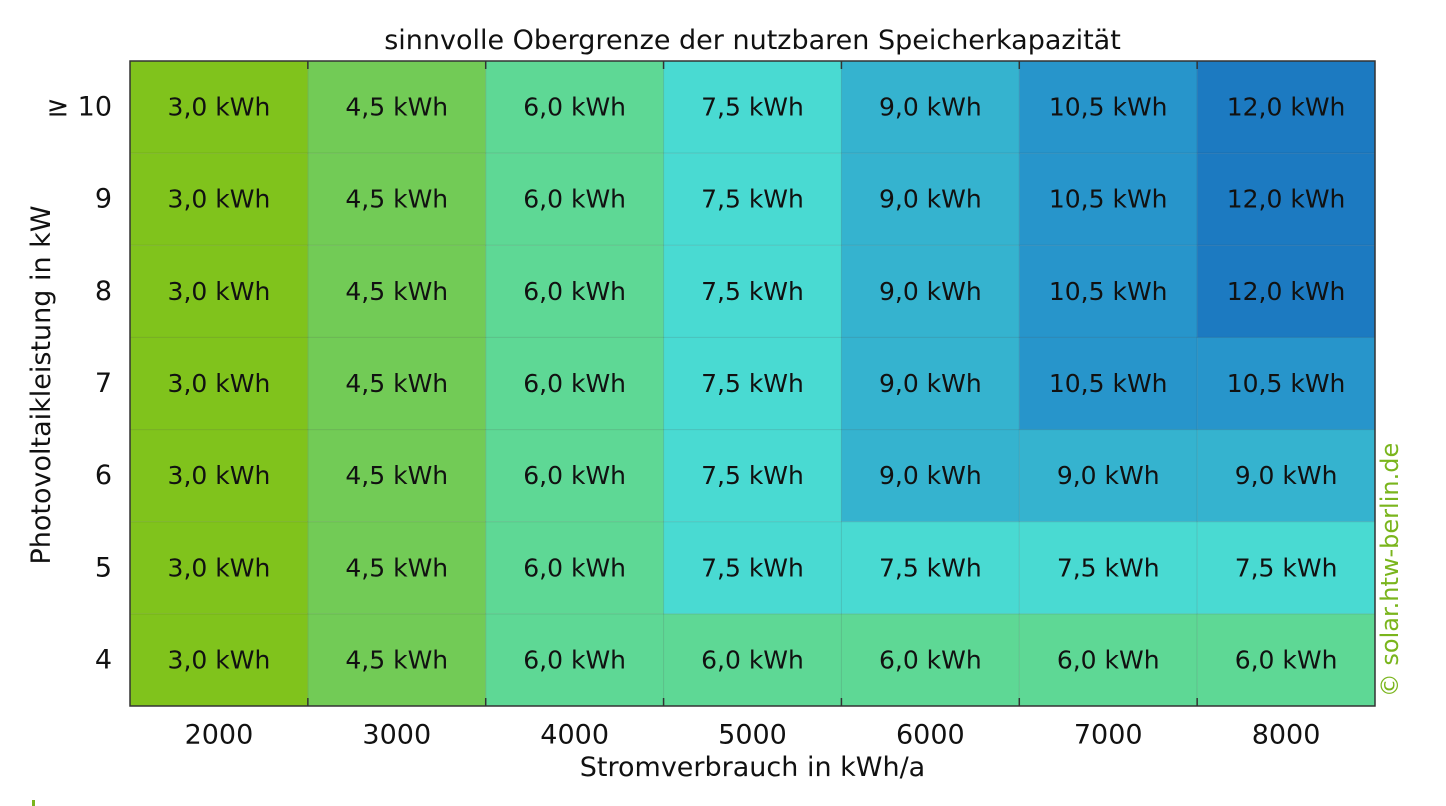  I want to click on x-tick-label: 6000, so click(930, 735).